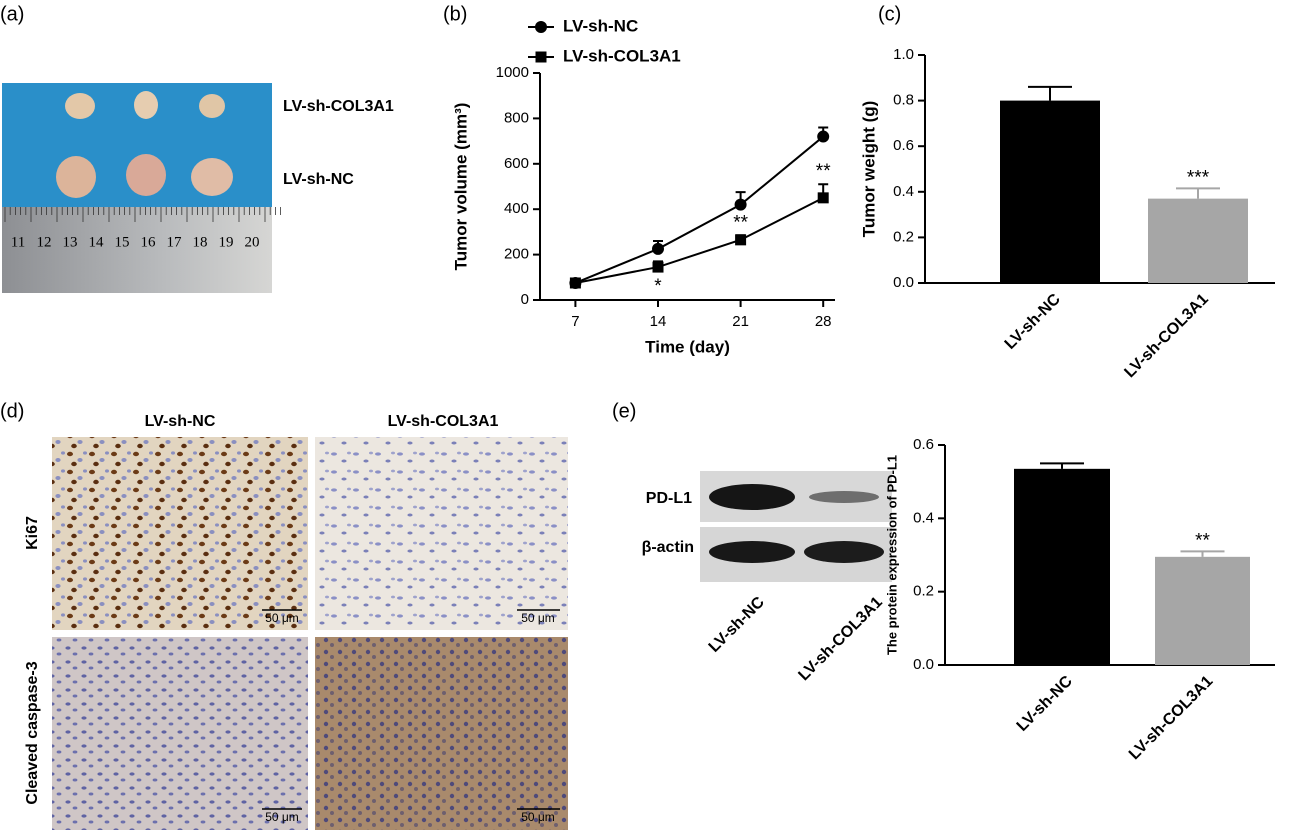  Describe the element at coordinates (226, 242) in the screenshot. I see `ruler-label: 19` at that location.